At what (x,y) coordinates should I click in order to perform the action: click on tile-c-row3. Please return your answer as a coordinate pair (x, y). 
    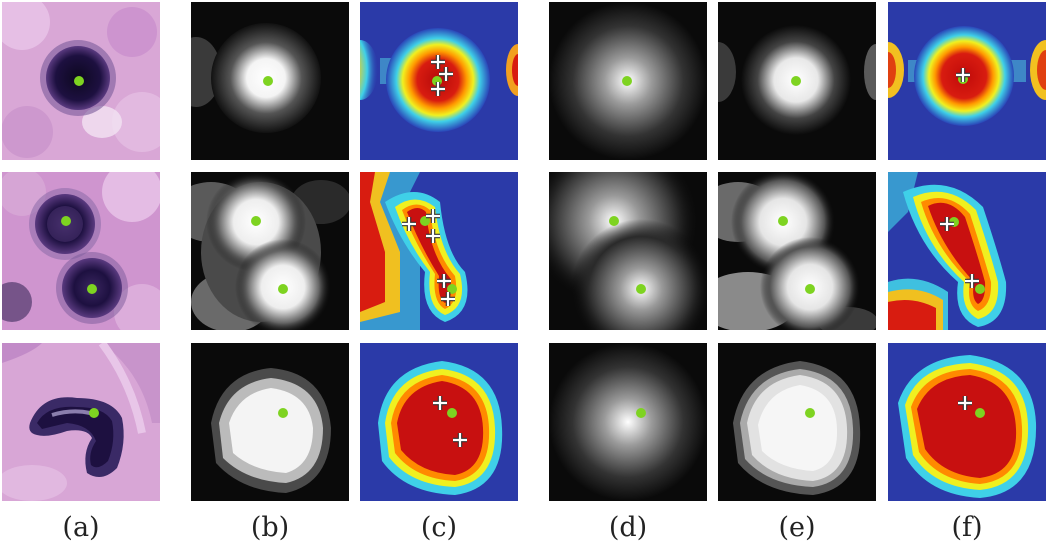
    Looking at the image, I should click on (439, 422).